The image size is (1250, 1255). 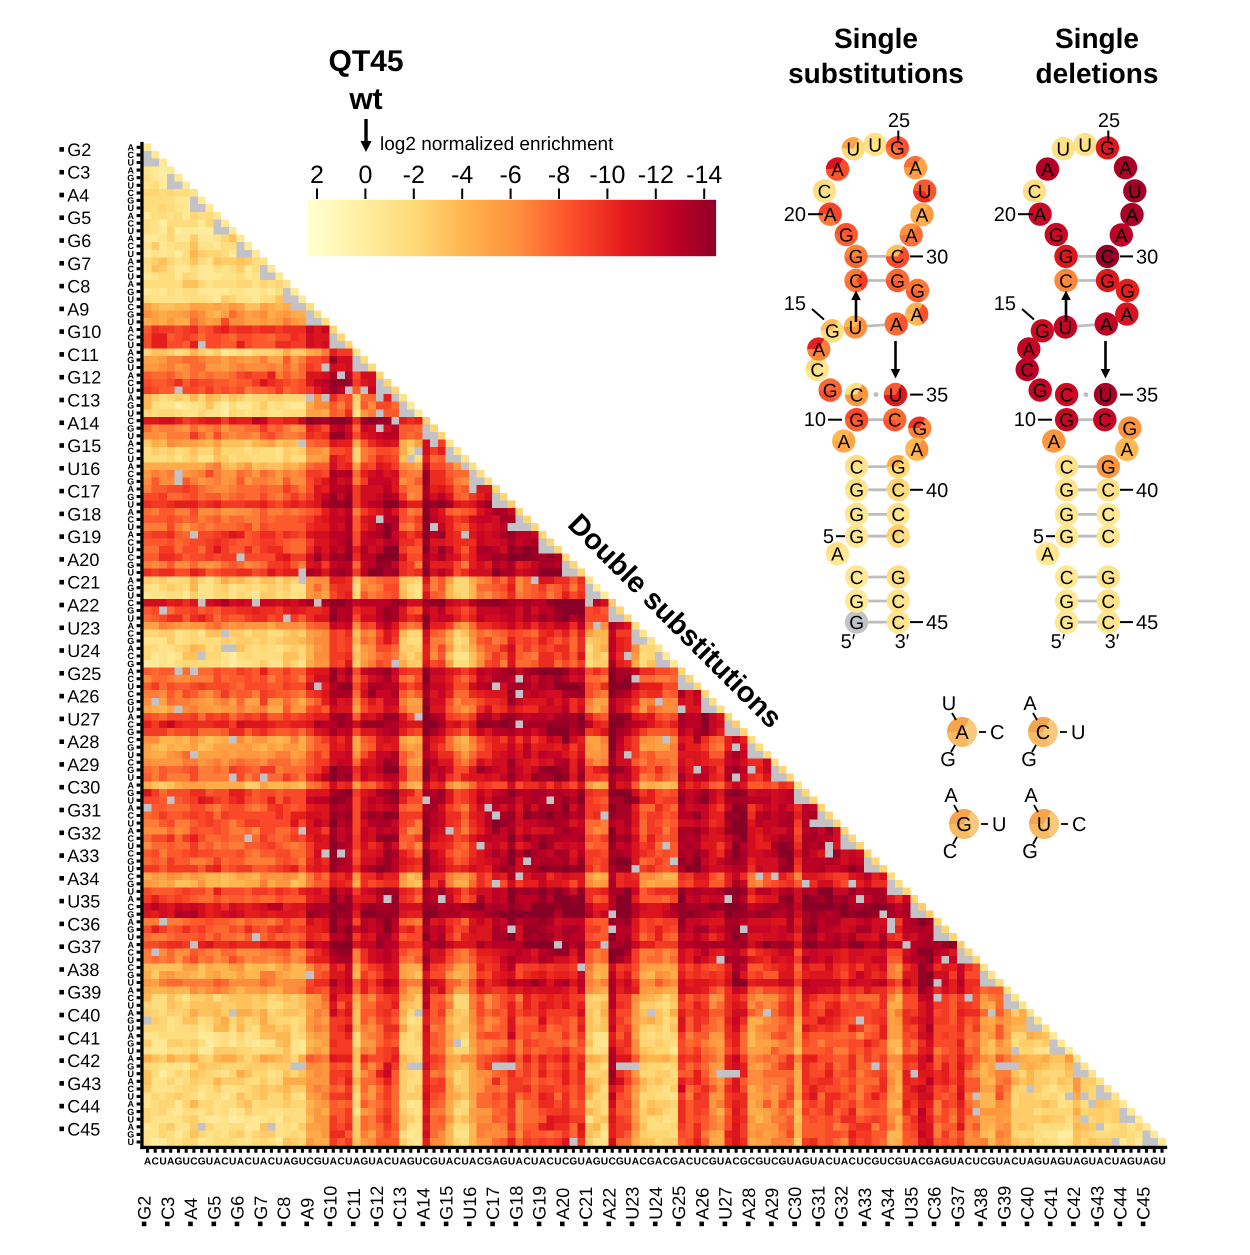 I want to click on svg-text: U27, so click(x=726, y=1203).